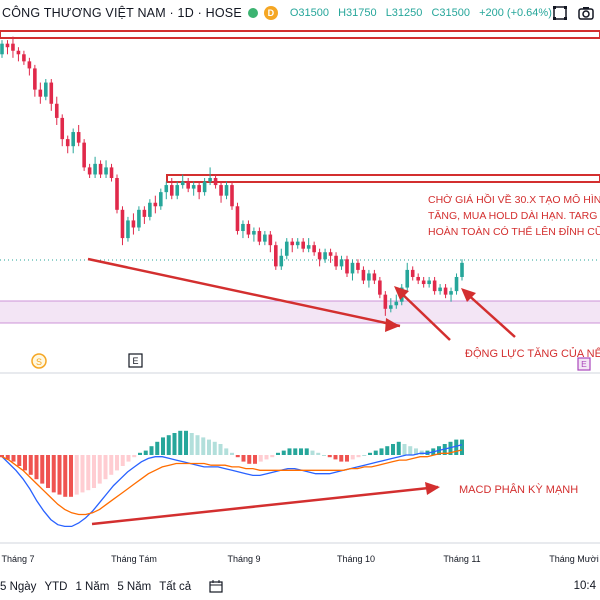 The image size is (600, 600). I want to click on range-all: Tất cả, so click(175, 587).